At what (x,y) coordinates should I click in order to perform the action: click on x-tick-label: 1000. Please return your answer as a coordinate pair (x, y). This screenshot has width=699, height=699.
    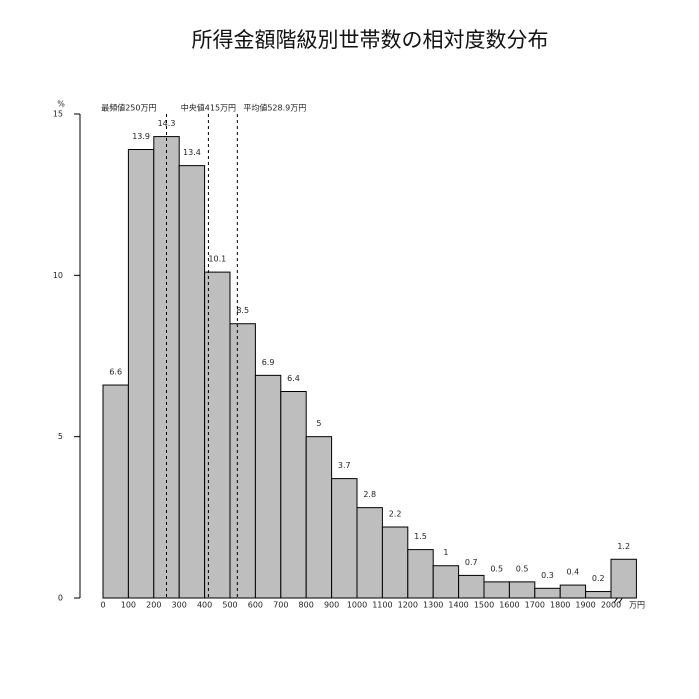
    Looking at the image, I should click on (357, 605).